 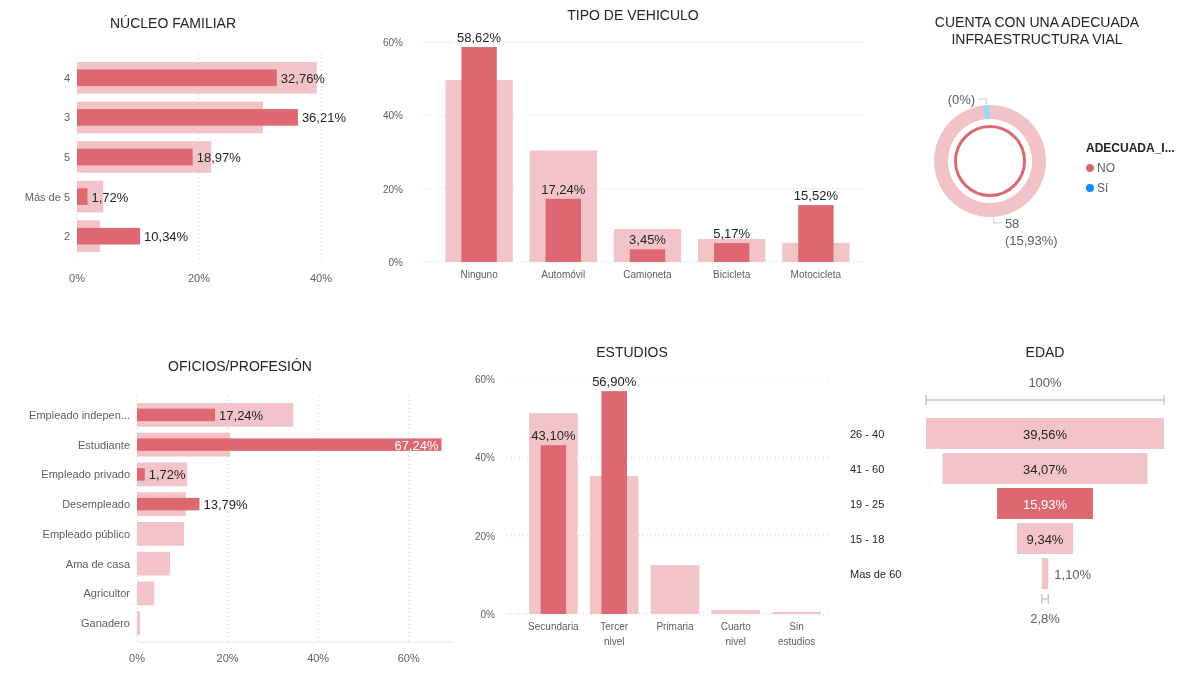 I want to click on data-label: 34,07%, so click(x=1045, y=469).